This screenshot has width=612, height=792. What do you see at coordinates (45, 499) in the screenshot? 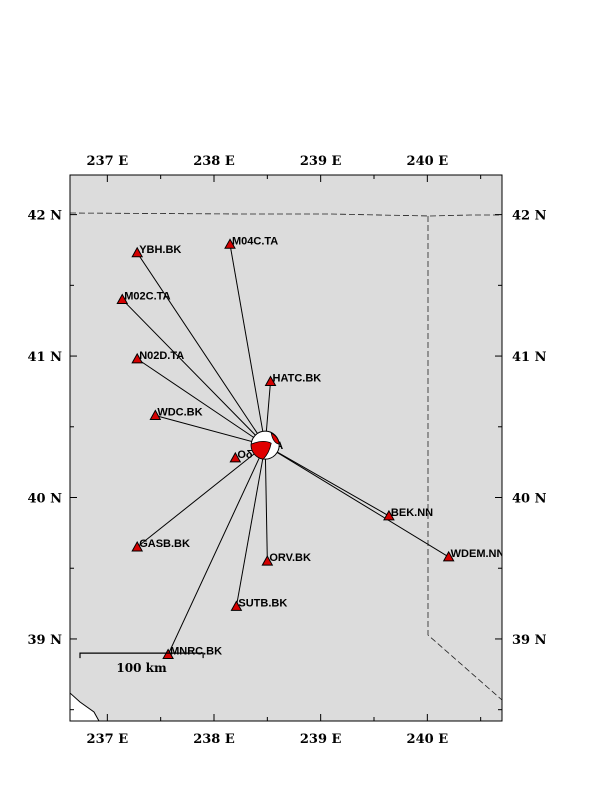
I see `y-tick-label-left: 40 N` at bounding box center [45, 499].